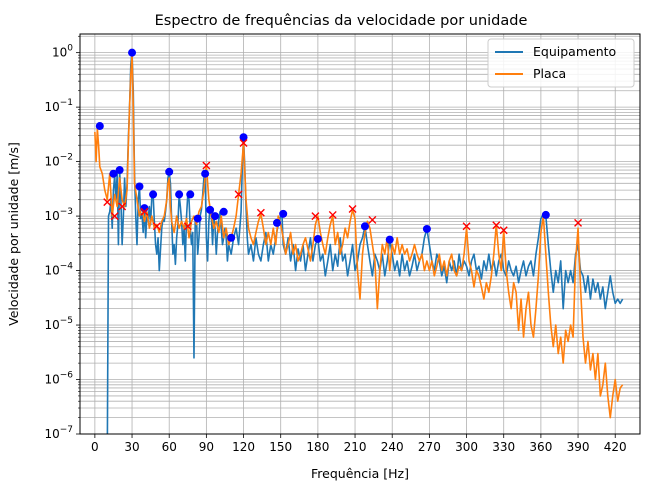  What do you see at coordinates (355, 447) in the screenshot?
I see `x-tick-label: 210` at bounding box center [355, 447].